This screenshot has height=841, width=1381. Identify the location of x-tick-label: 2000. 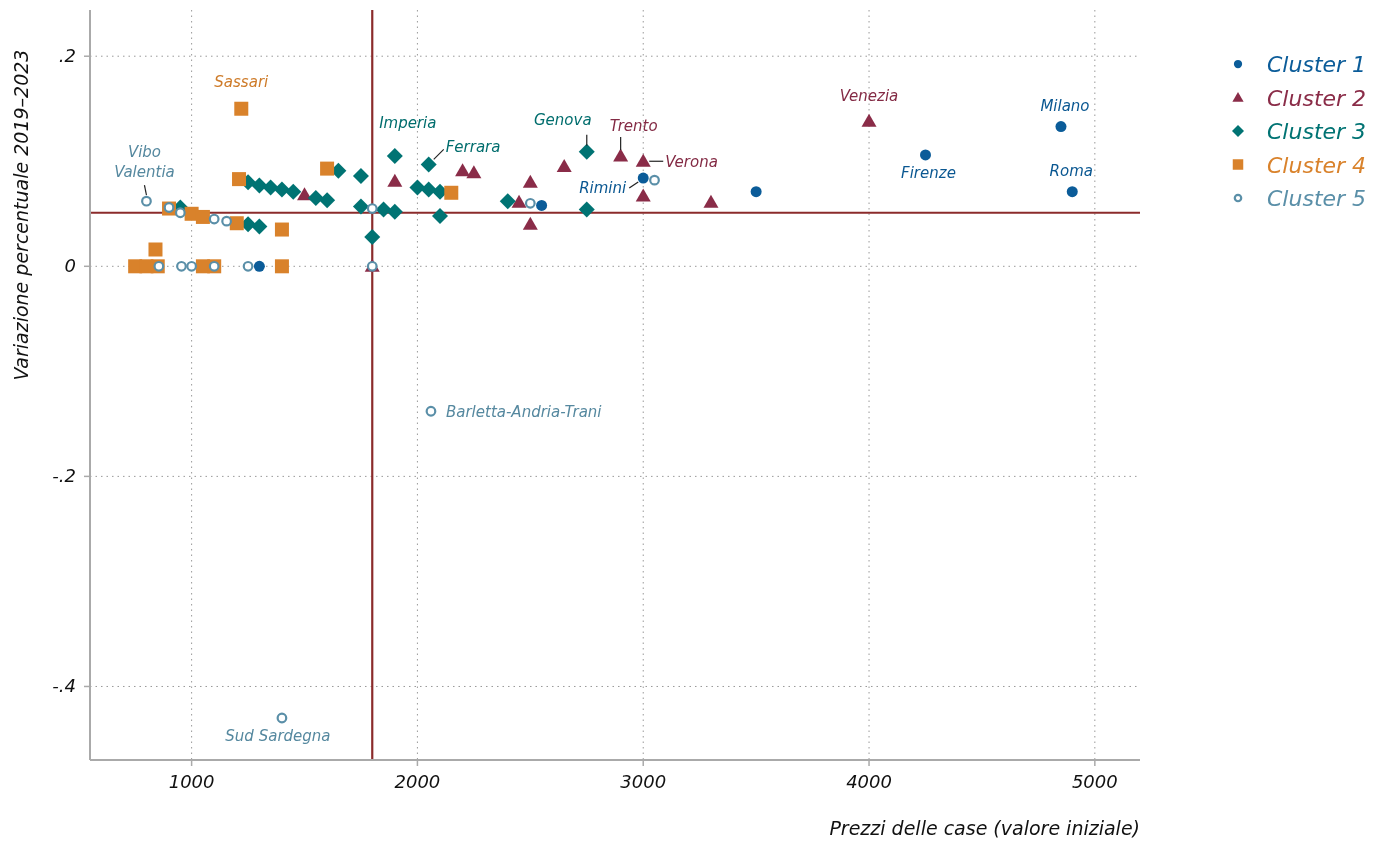
(417, 781).